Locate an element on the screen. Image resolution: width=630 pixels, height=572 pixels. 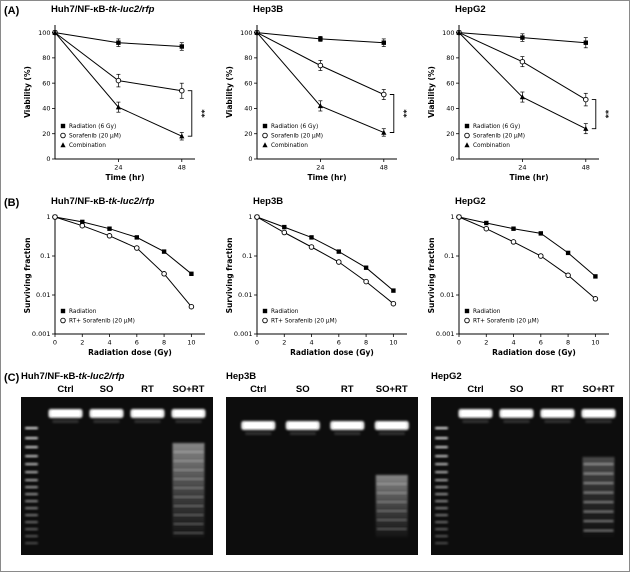
gel-block-2: HepG2 Ctrl SO RT SO+RT is located at coordinates (530, 463).